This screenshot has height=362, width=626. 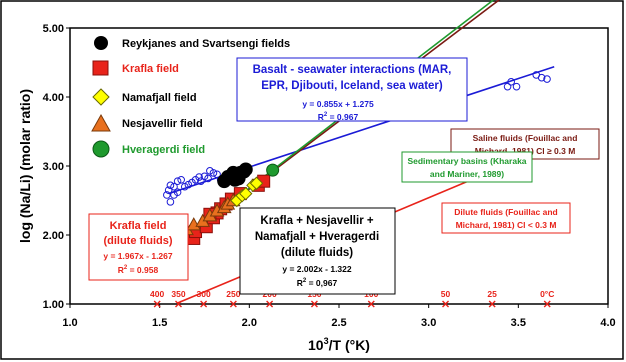 What do you see at coordinates (338, 104) in the screenshot?
I see `annotation-basalt-equation: y = 0.855x + 1.275` at bounding box center [338, 104].